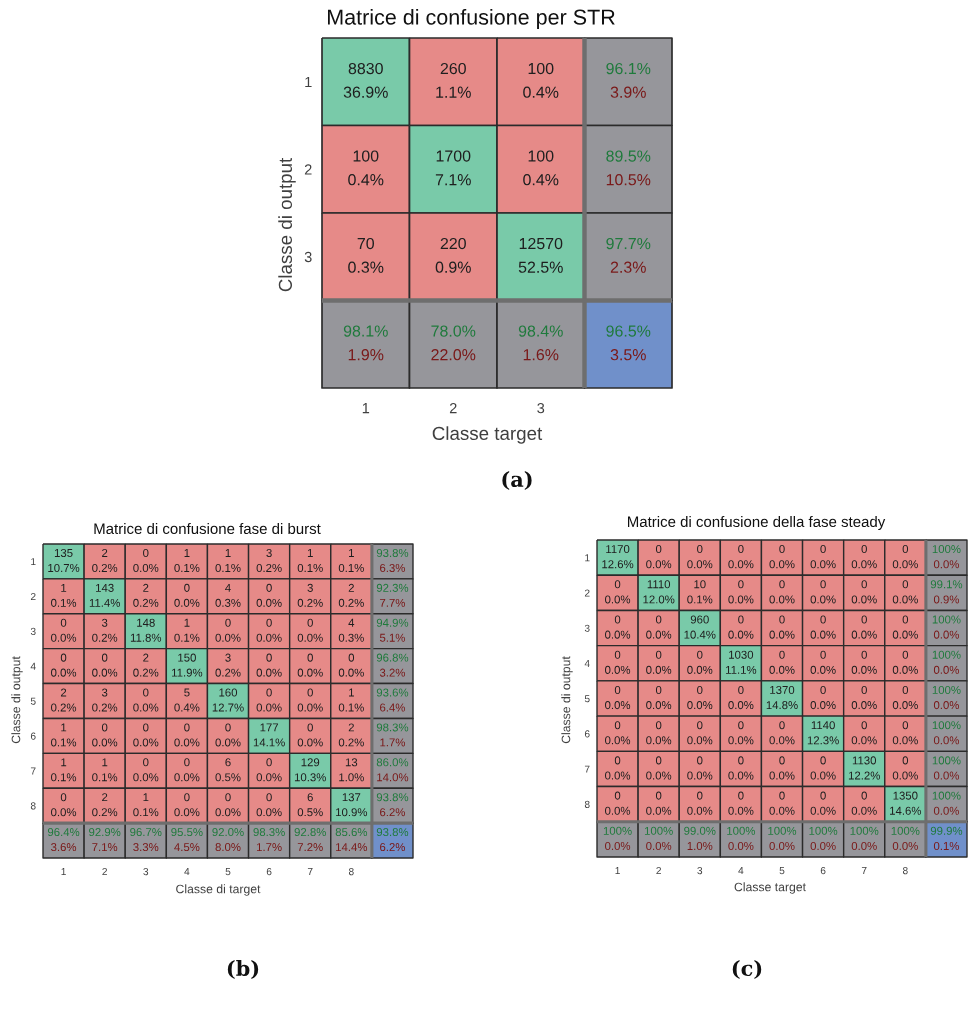 This screenshot has height=1012, width=974. What do you see at coordinates (541, 68) in the screenshot?
I see `data-label: 100` at bounding box center [541, 68].